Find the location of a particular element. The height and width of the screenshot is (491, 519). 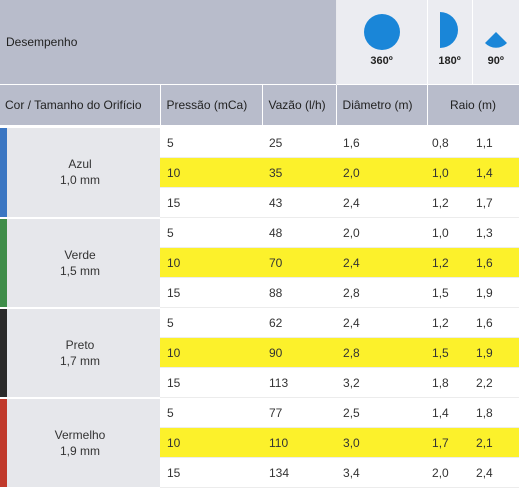

vazao-cell: 134 is located at coordinates (299, 472).